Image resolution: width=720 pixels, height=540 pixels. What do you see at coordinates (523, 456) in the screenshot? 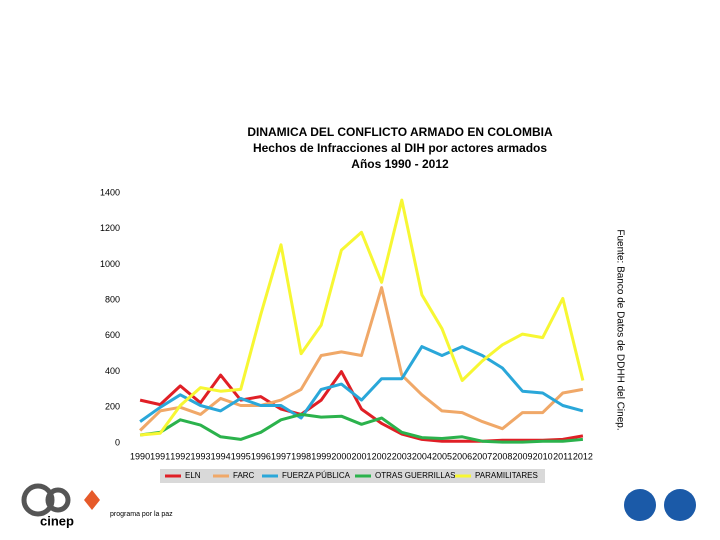
I see `x-tick-label: 2009` at bounding box center [523, 456].